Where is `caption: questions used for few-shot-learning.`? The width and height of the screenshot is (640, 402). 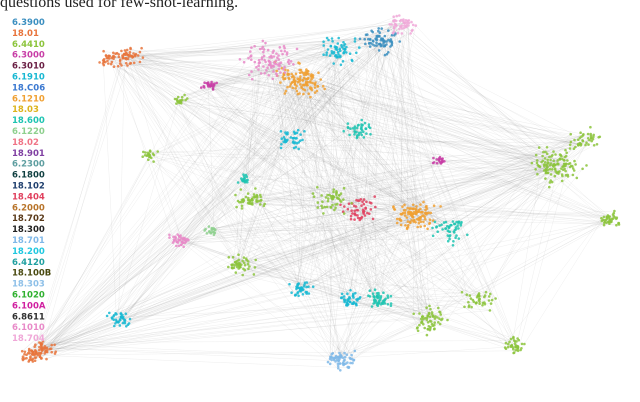 caption: questions used for few-shot-learning. is located at coordinates (119, 5).